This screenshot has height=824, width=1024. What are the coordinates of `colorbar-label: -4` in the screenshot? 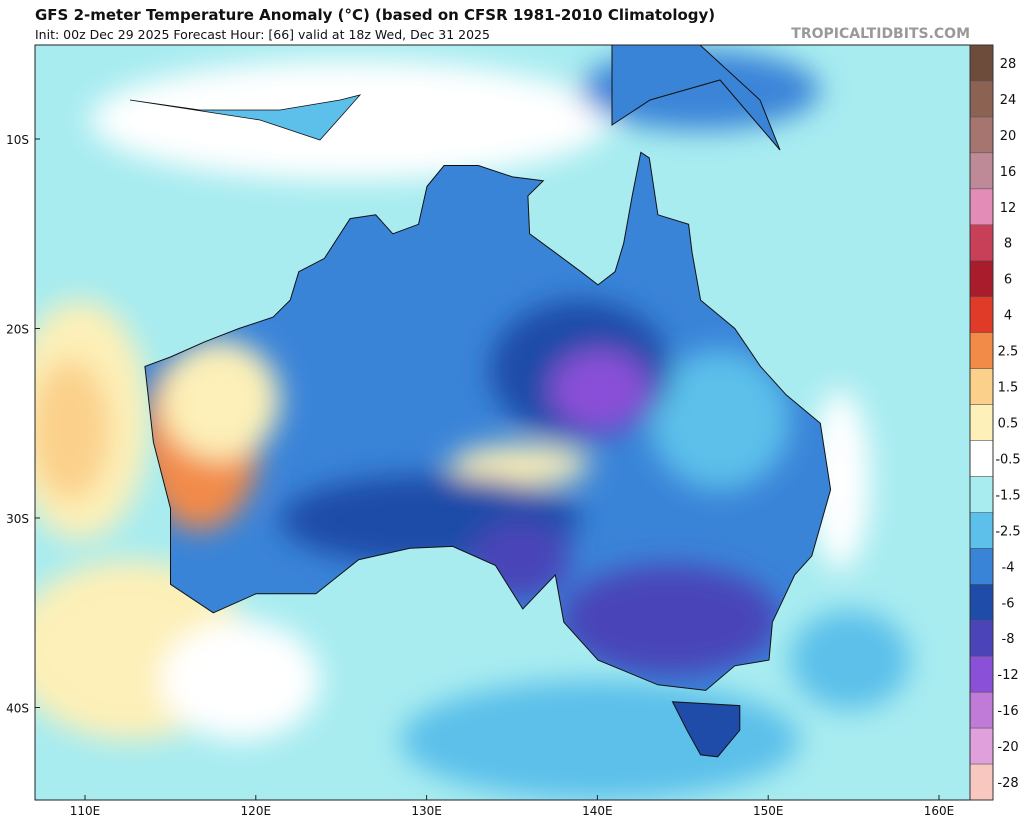 It's located at (1008, 567).